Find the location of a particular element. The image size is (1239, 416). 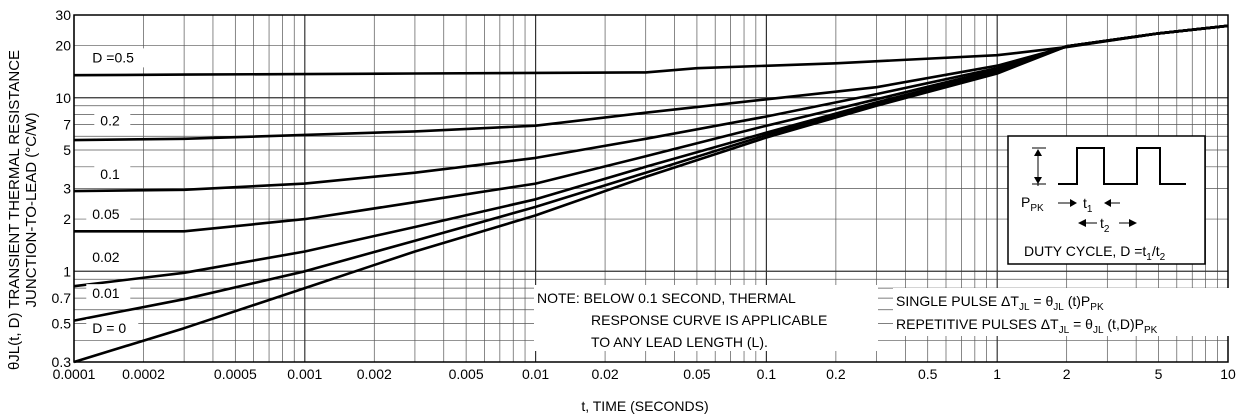

t2-label-bg is located at coordinates (1108, 222).